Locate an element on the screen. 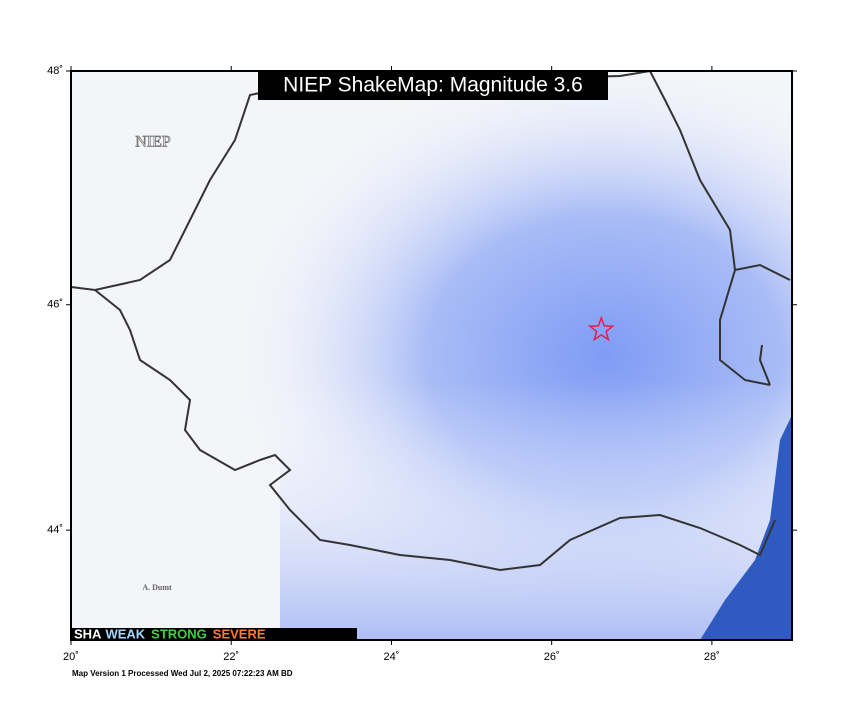 This screenshot has width=864, height=718. x-tick-label: 22˚ is located at coordinates (231, 657).